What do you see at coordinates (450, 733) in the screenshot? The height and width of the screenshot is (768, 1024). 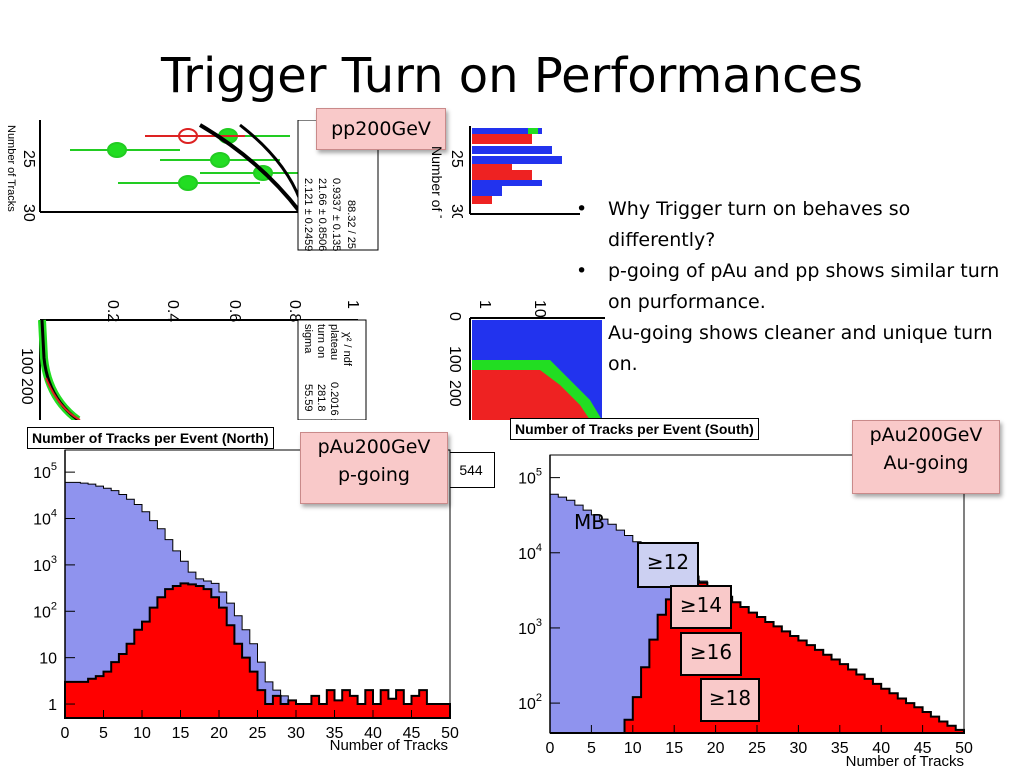 I see `north-xtick: 50` at bounding box center [450, 733].